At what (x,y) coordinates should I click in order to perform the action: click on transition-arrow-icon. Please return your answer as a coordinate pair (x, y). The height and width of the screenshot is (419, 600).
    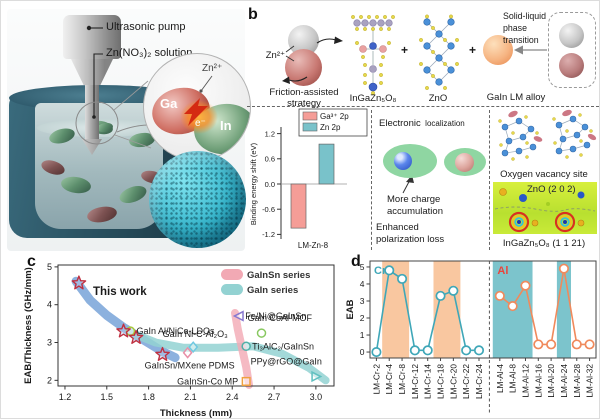
    Looking at the image, I should click on (518, 50).